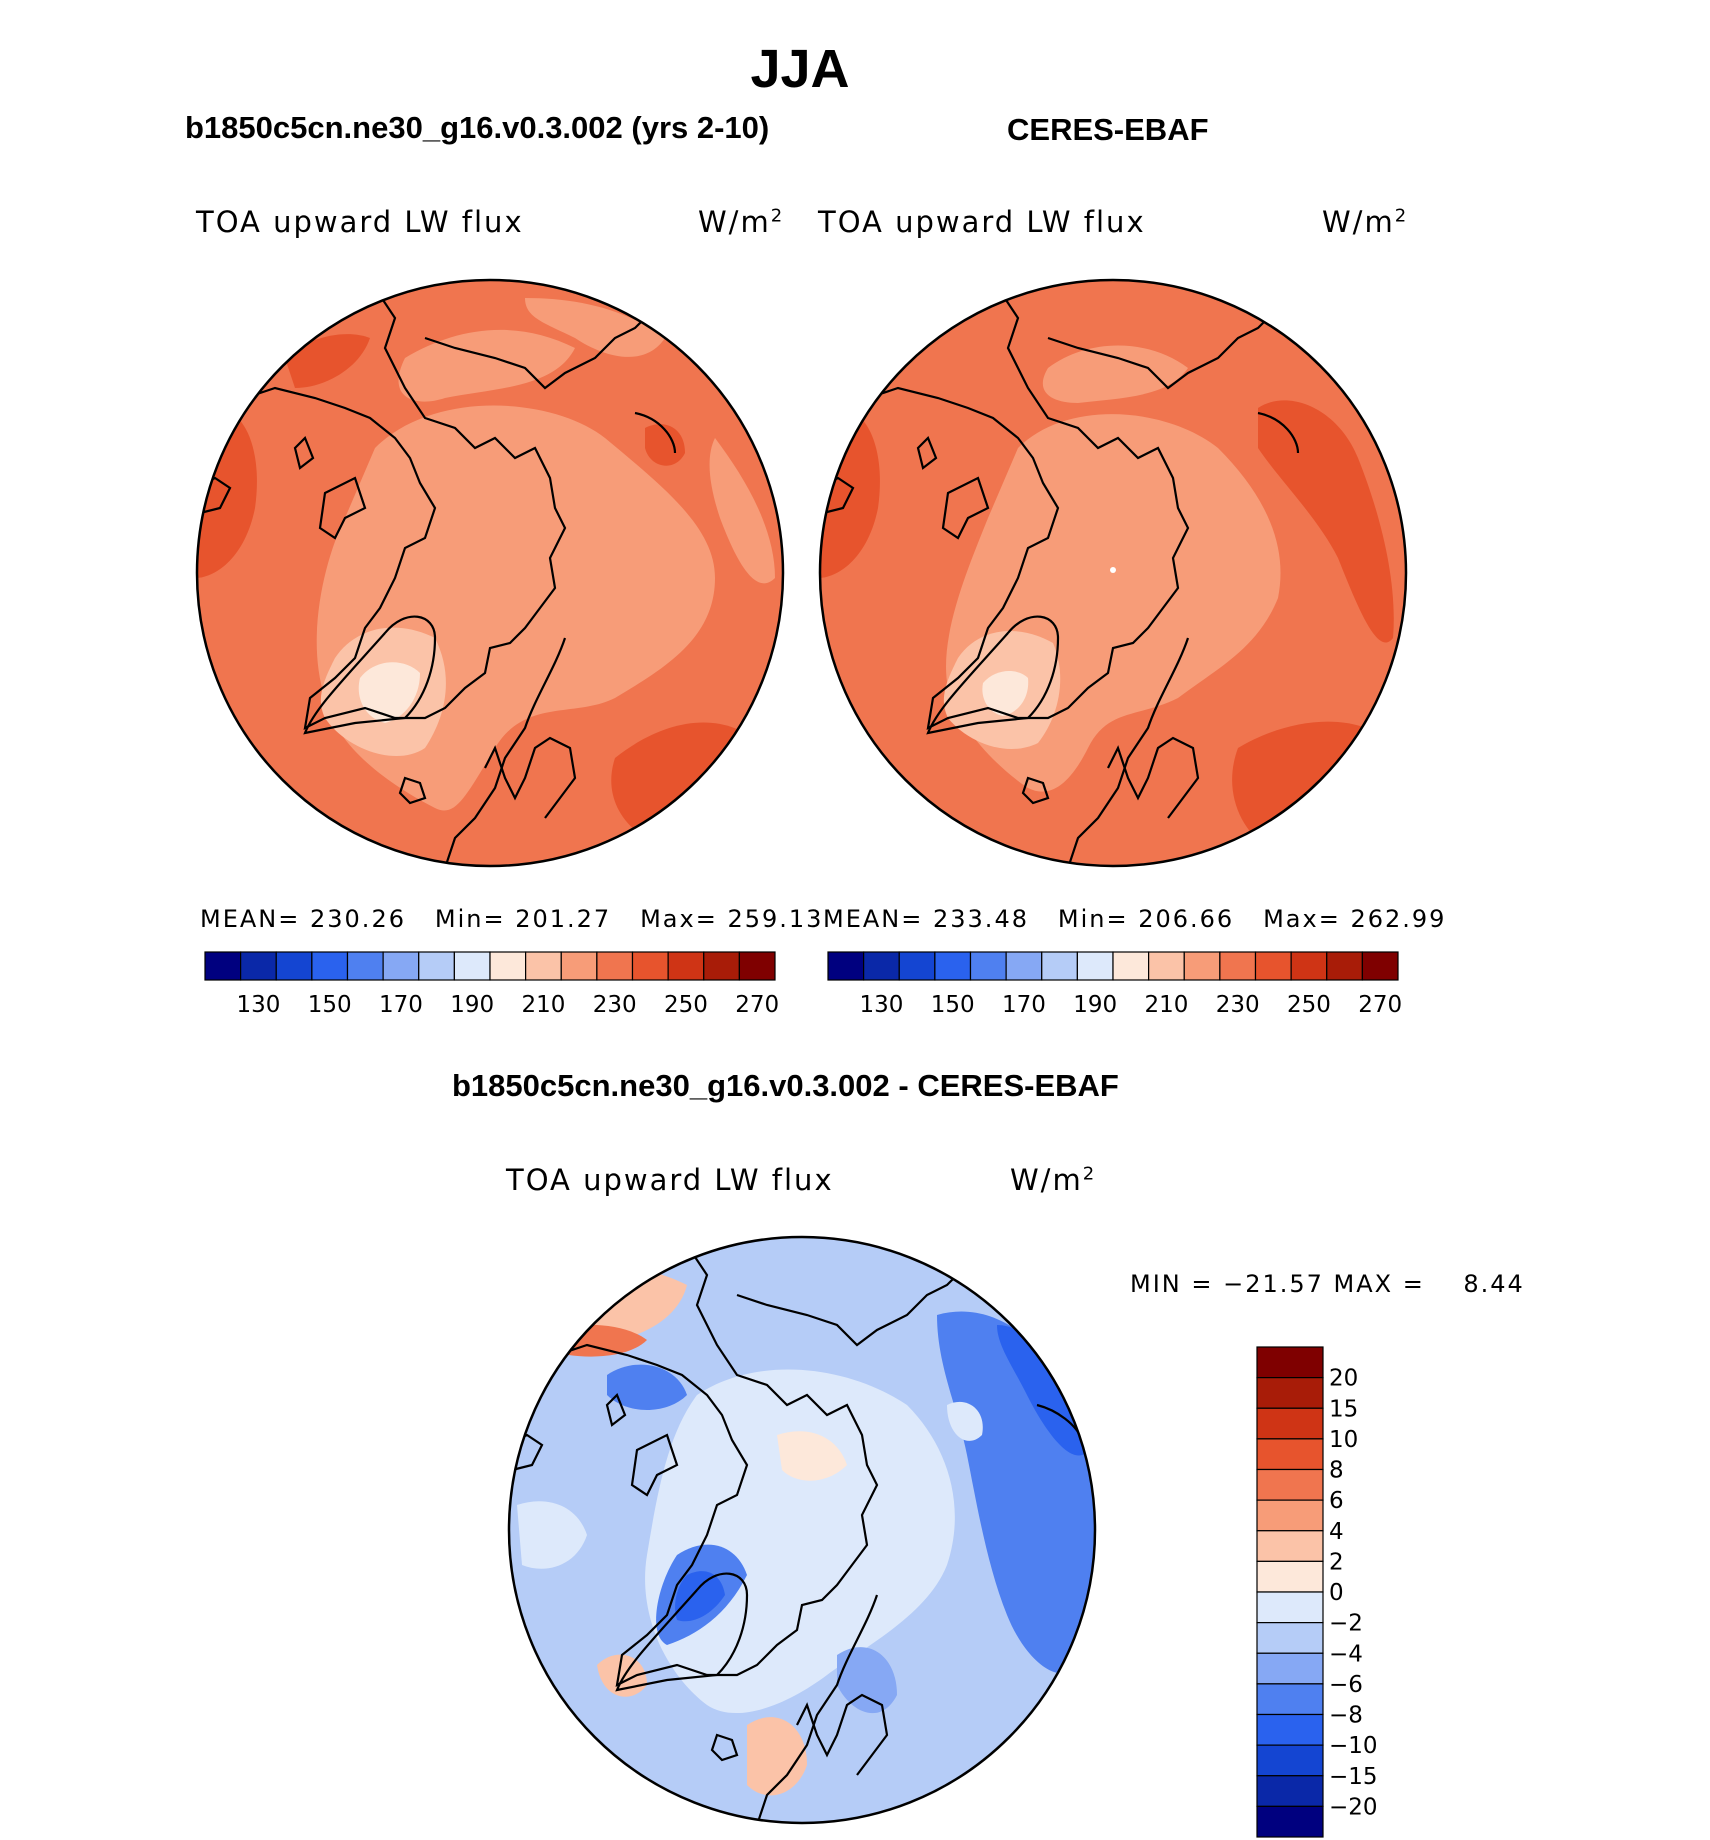  I want to click on panel1-colorbar: 130 150 170 190 210 230 250 270, so click(491, 984).